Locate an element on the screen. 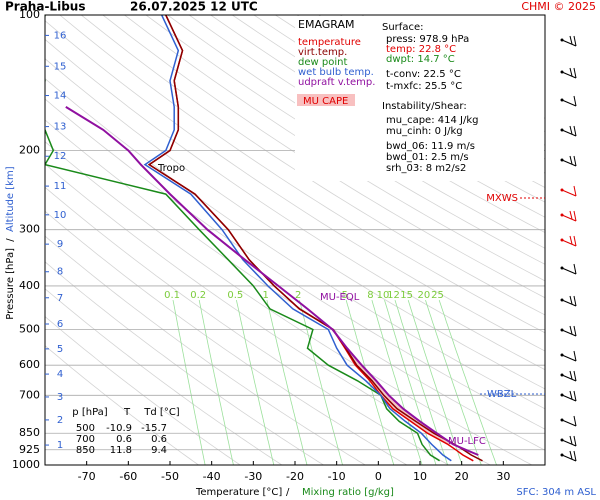 This screenshot has height=500, width=600. table-cell: 0.6 is located at coordinates (159, 439).